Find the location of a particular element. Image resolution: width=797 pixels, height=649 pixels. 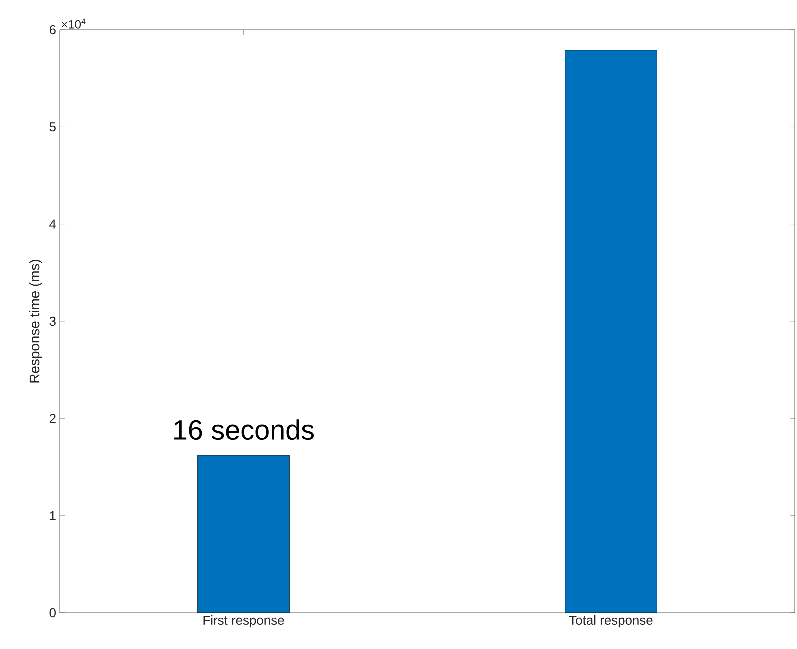

y-tick-label: 3 is located at coordinates (53, 321).